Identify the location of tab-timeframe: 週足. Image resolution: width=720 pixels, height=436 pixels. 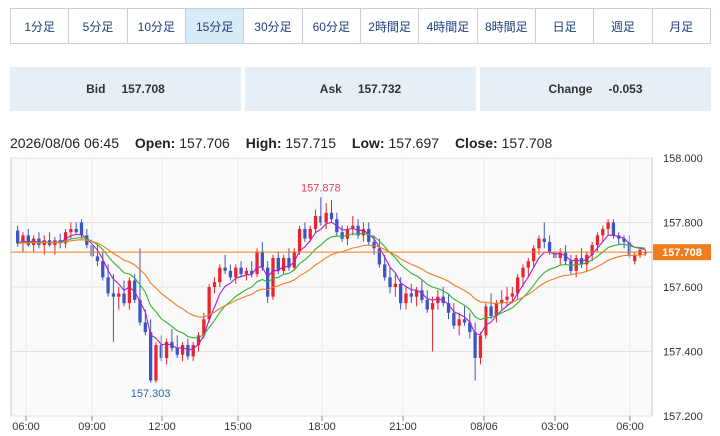
(623, 26).